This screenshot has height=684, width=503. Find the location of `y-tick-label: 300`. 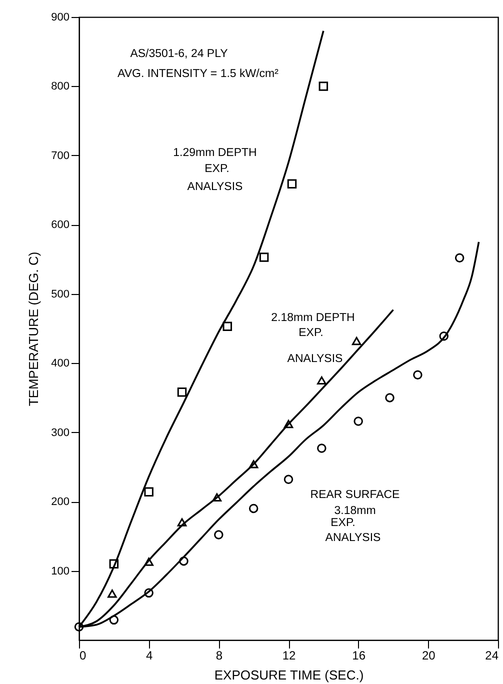

y-tick-label: 300 is located at coordinates (60, 432).